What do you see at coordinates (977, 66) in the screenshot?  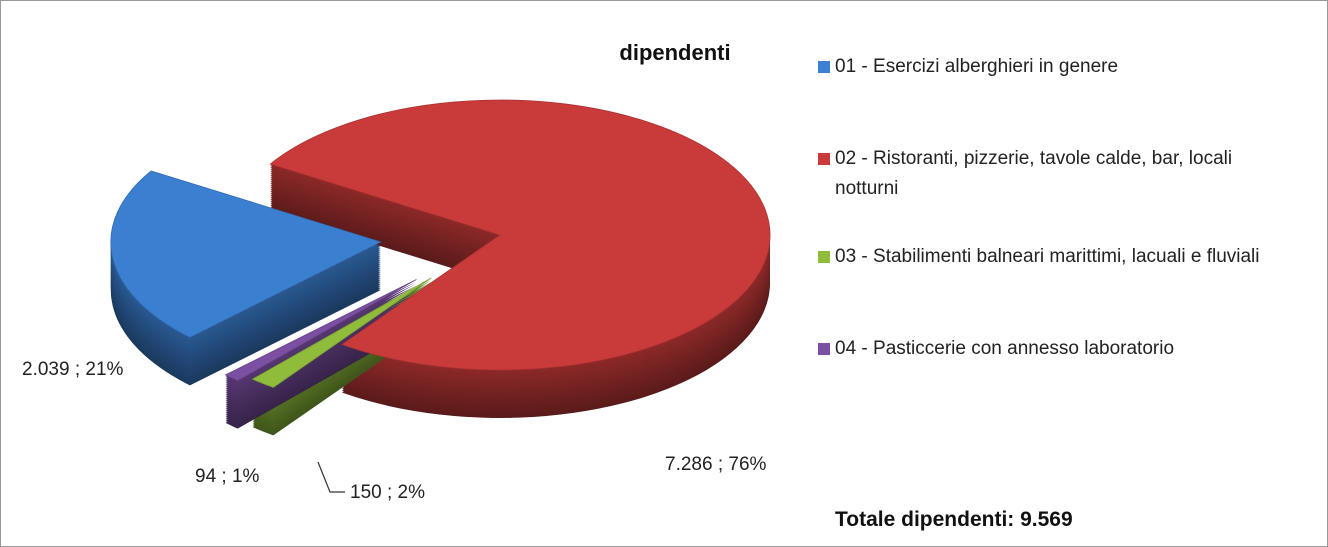 I see `legend-label: 01 - Esercizi alberghieri in genere` at bounding box center [977, 66].